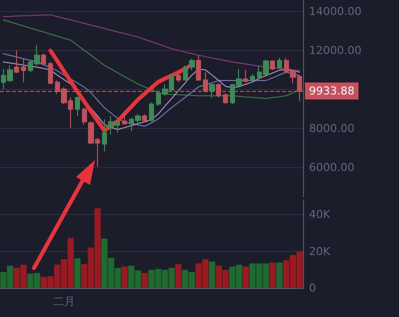 This screenshot has height=317, width=399. I want to click on y-tick-label: 0, so click(312, 288).